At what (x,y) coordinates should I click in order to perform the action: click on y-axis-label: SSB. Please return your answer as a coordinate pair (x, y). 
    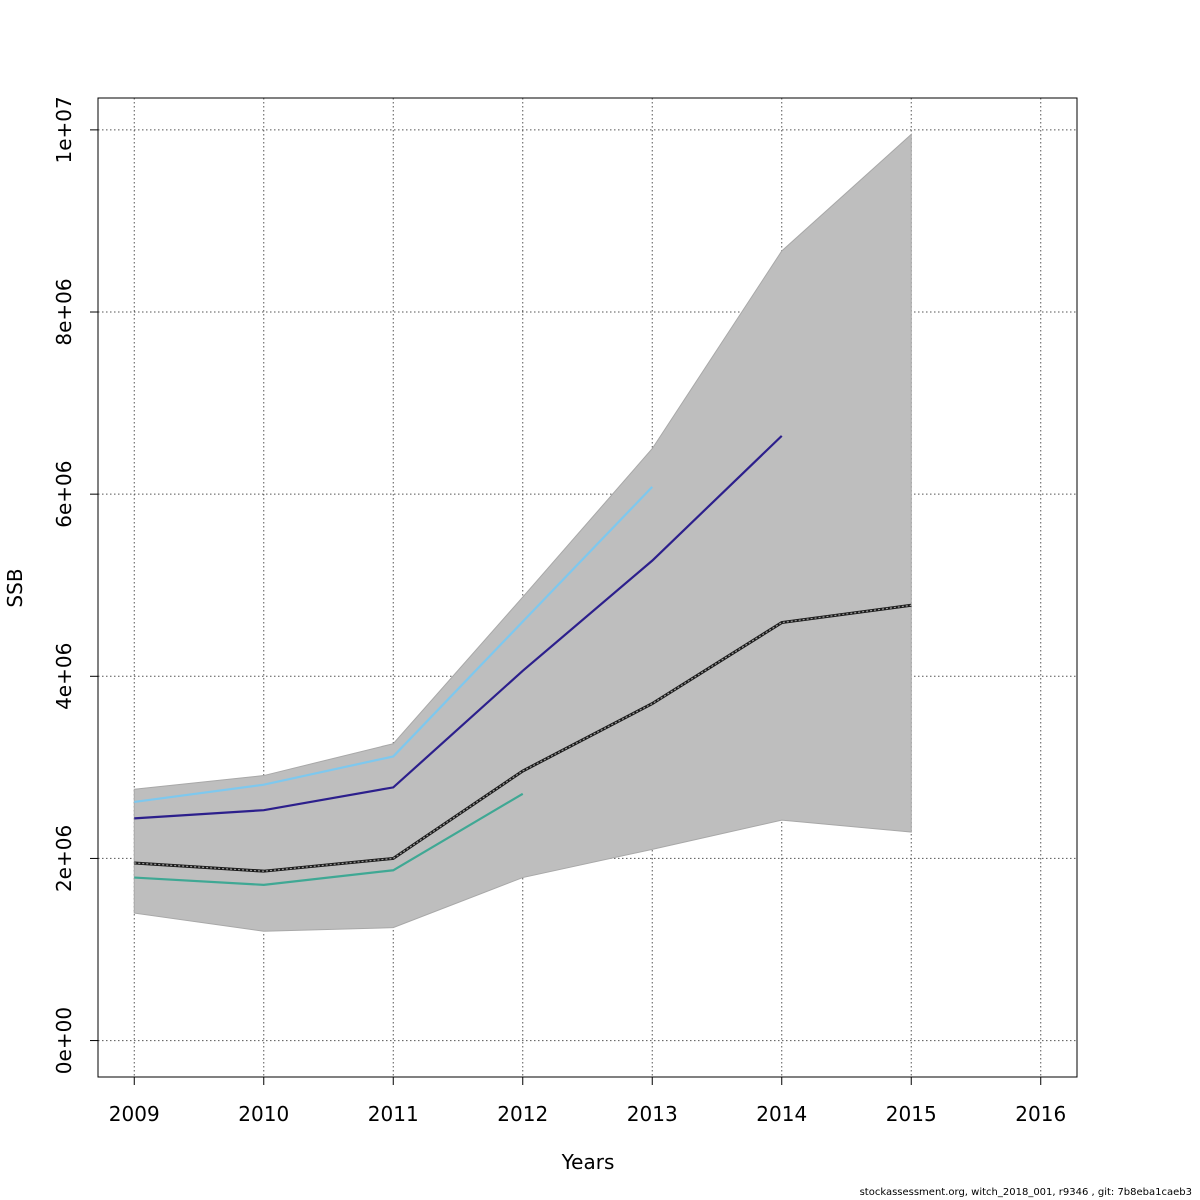
    Looking at the image, I should click on (15, 587).